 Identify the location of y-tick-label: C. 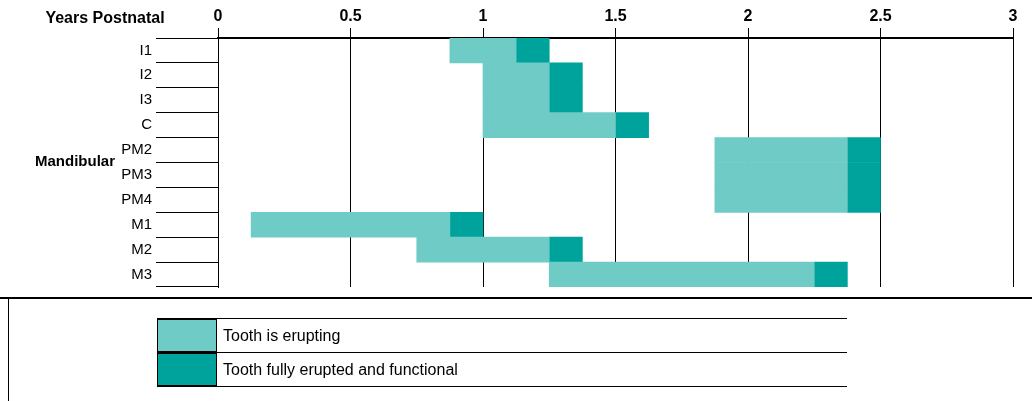
(147, 124).